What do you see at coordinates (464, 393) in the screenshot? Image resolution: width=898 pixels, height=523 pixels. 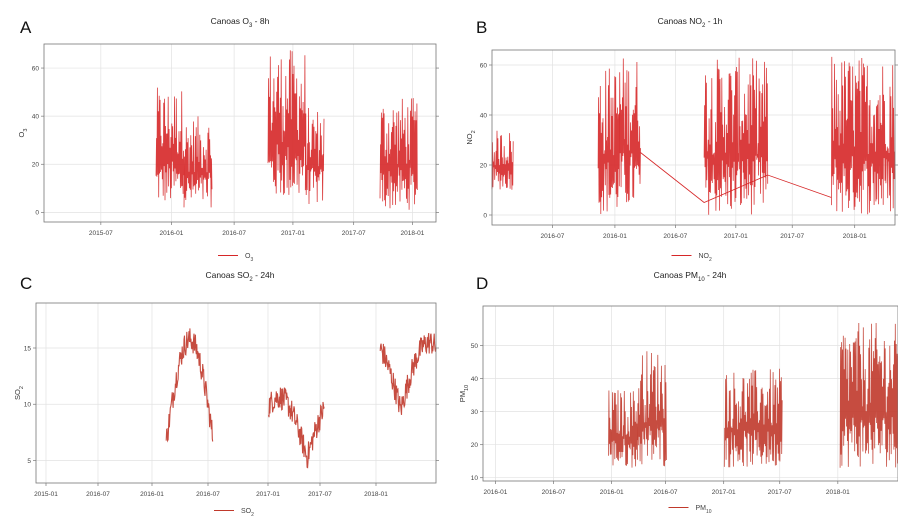 I see `y-axis-label: PM10` at bounding box center [464, 393].